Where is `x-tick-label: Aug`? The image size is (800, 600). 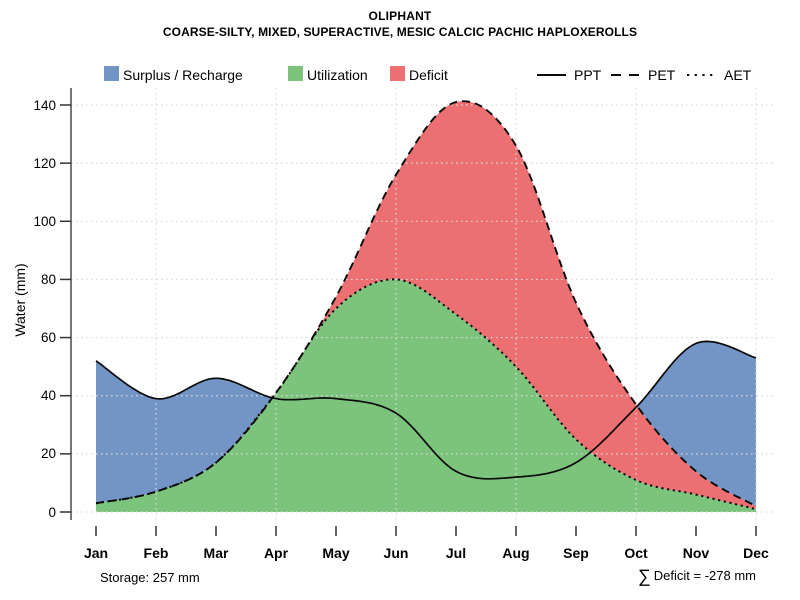 x-tick-label: Aug is located at coordinates (516, 553).